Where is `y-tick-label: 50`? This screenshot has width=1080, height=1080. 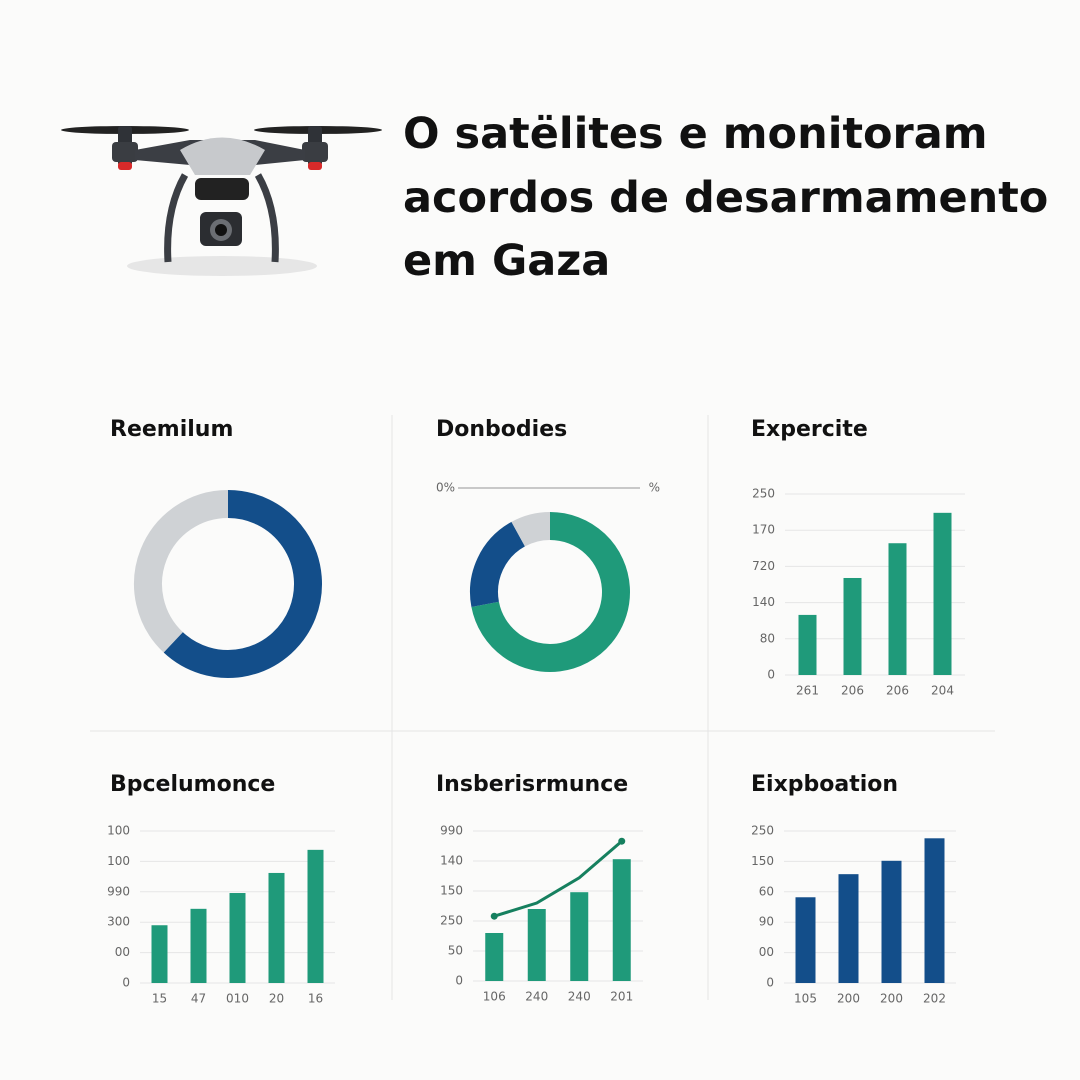 y-tick-label: 50 is located at coordinates (455, 951).